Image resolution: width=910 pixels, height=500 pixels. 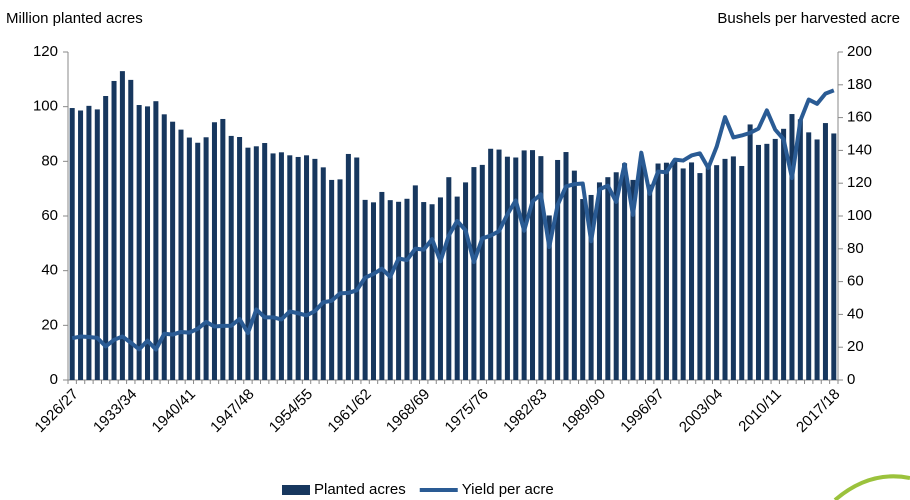 I want to click on x-tick-label: 2003/04, so click(x=701, y=411).